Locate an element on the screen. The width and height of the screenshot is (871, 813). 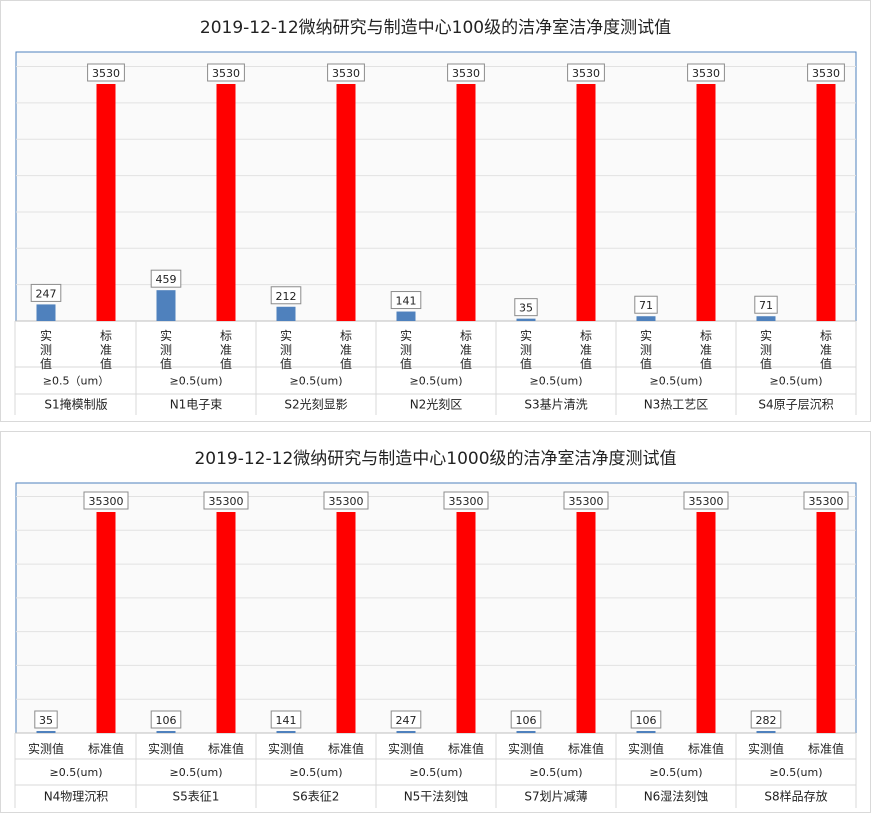
chart-title: 2019-12-12微纳研究与制造中心100级的洁净室洁净度测试值 is located at coordinates (435, 28).